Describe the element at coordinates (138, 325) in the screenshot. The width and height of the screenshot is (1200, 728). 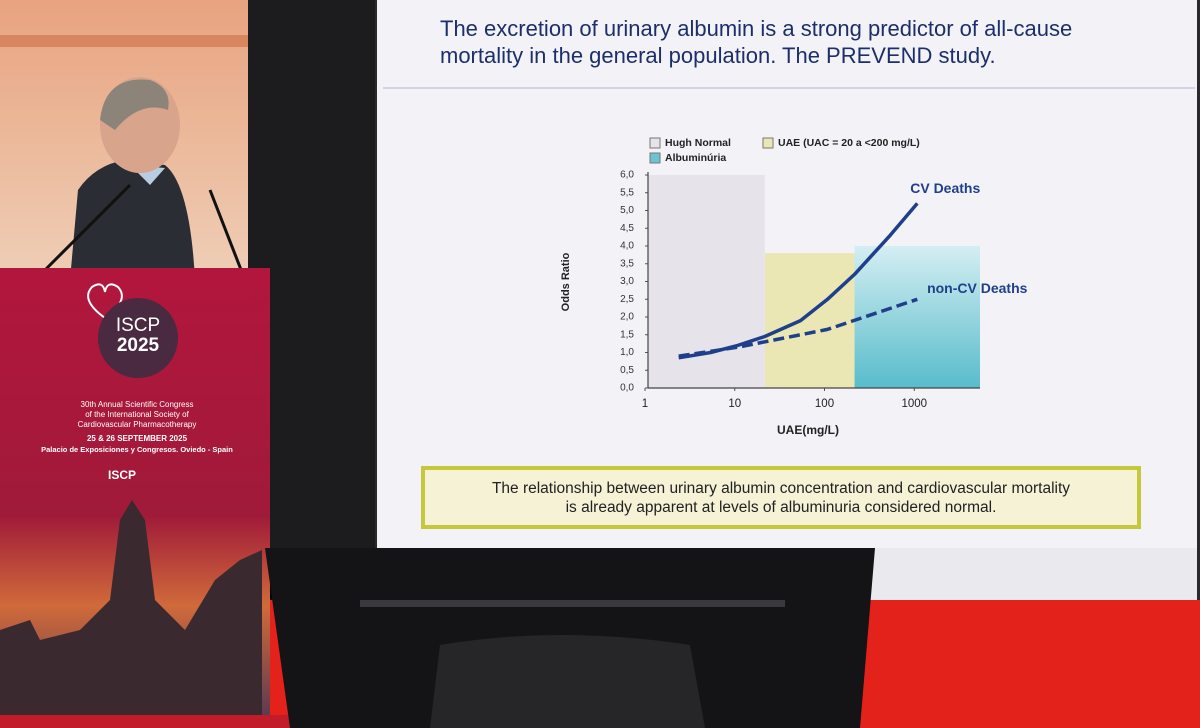
I see `logo-text: ISCP` at that location.